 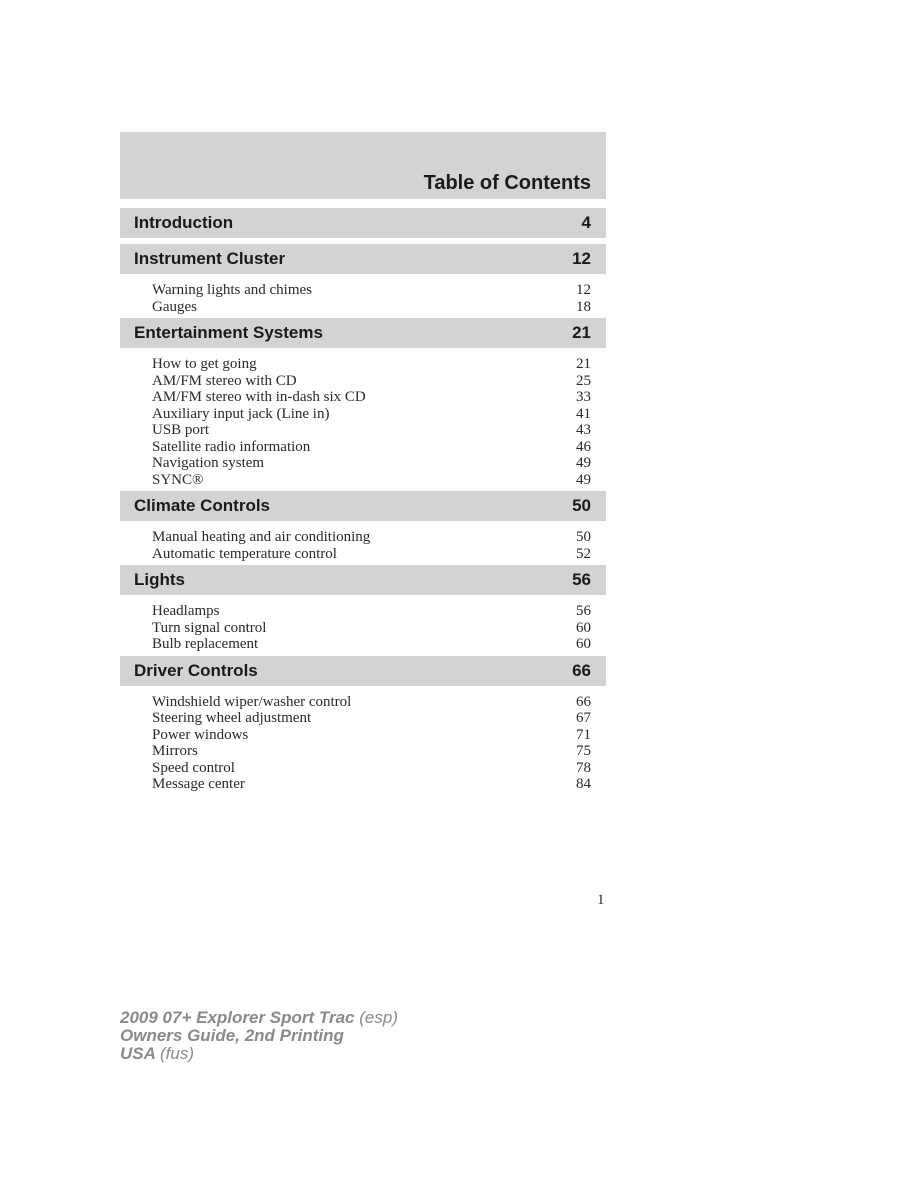 I want to click on entry-title: Speed control, so click(x=193, y=767).